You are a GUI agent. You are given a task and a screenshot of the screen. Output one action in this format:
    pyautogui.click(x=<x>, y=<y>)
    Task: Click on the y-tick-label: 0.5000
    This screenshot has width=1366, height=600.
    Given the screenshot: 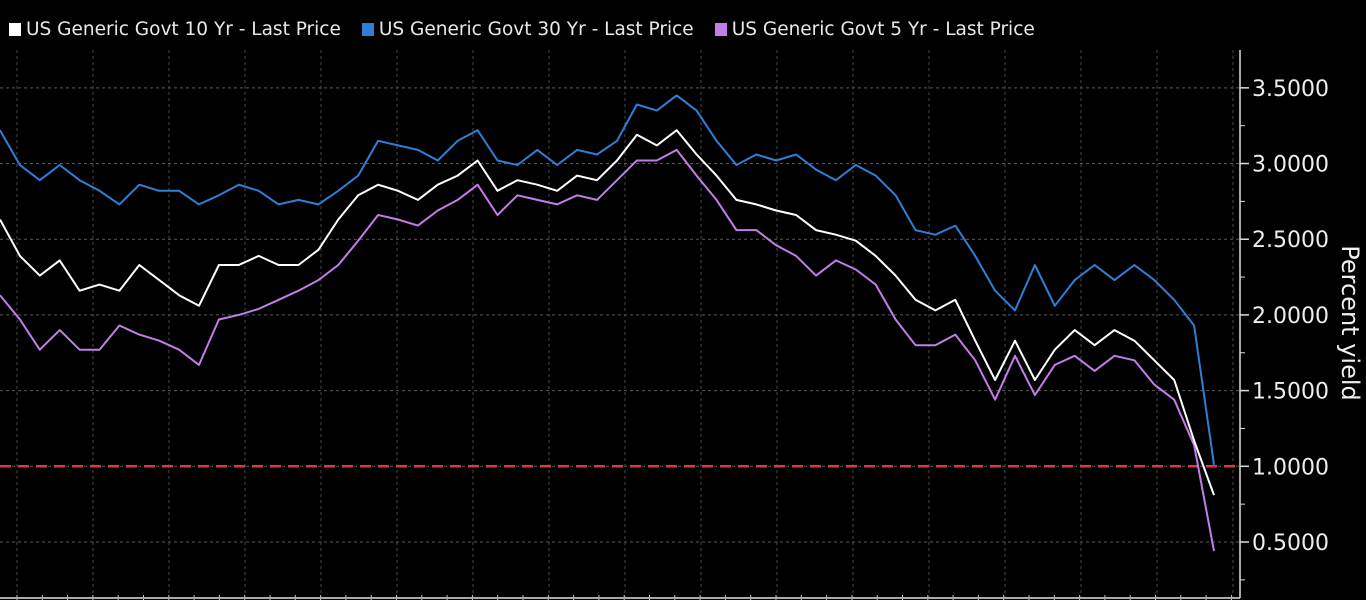 What is the action you would take?
    pyautogui.click(x=1290, y=543)
    